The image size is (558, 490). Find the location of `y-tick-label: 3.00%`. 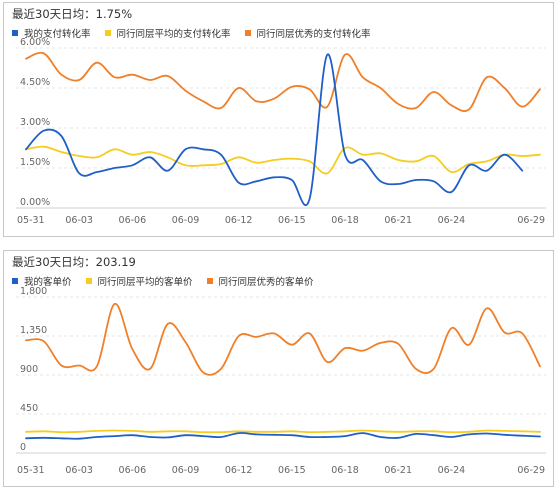

y-tick-label: 3.00% is located at coordinates (35, 122).